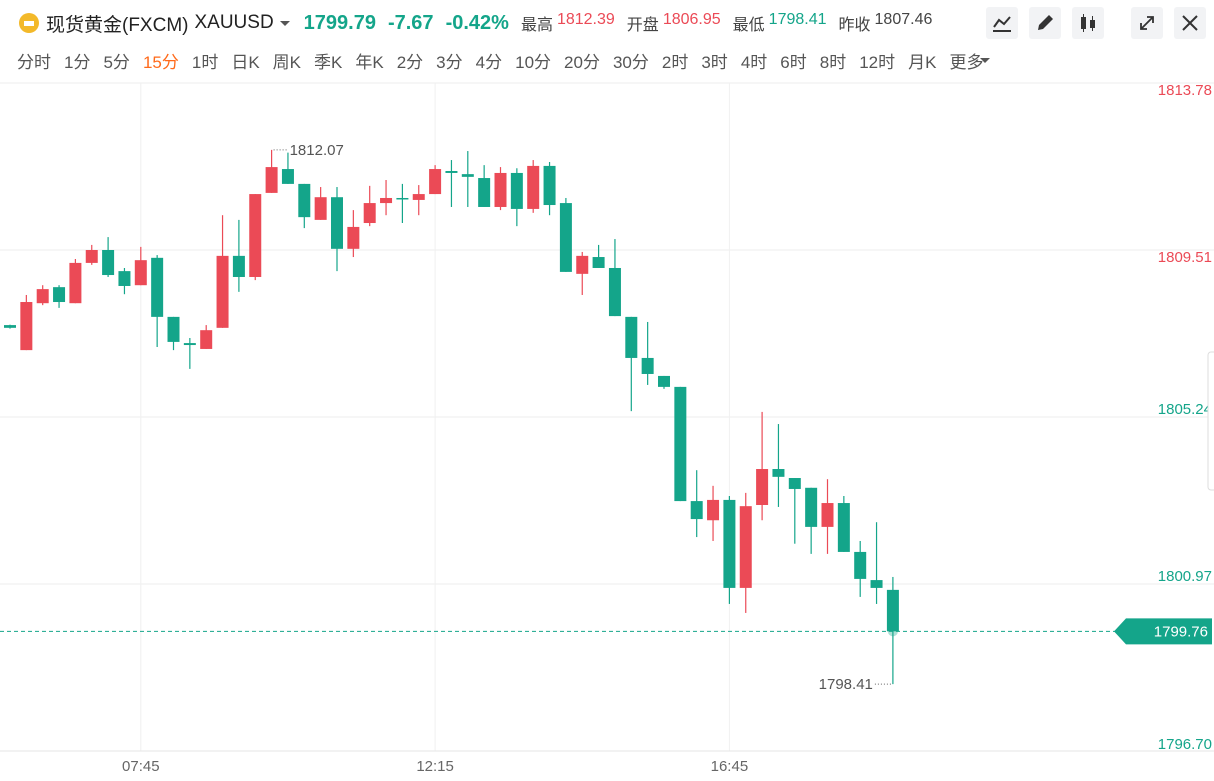 This screenshot has width=1214, height=781. I want to click on interval-tab: 1分, so click(77, 62).